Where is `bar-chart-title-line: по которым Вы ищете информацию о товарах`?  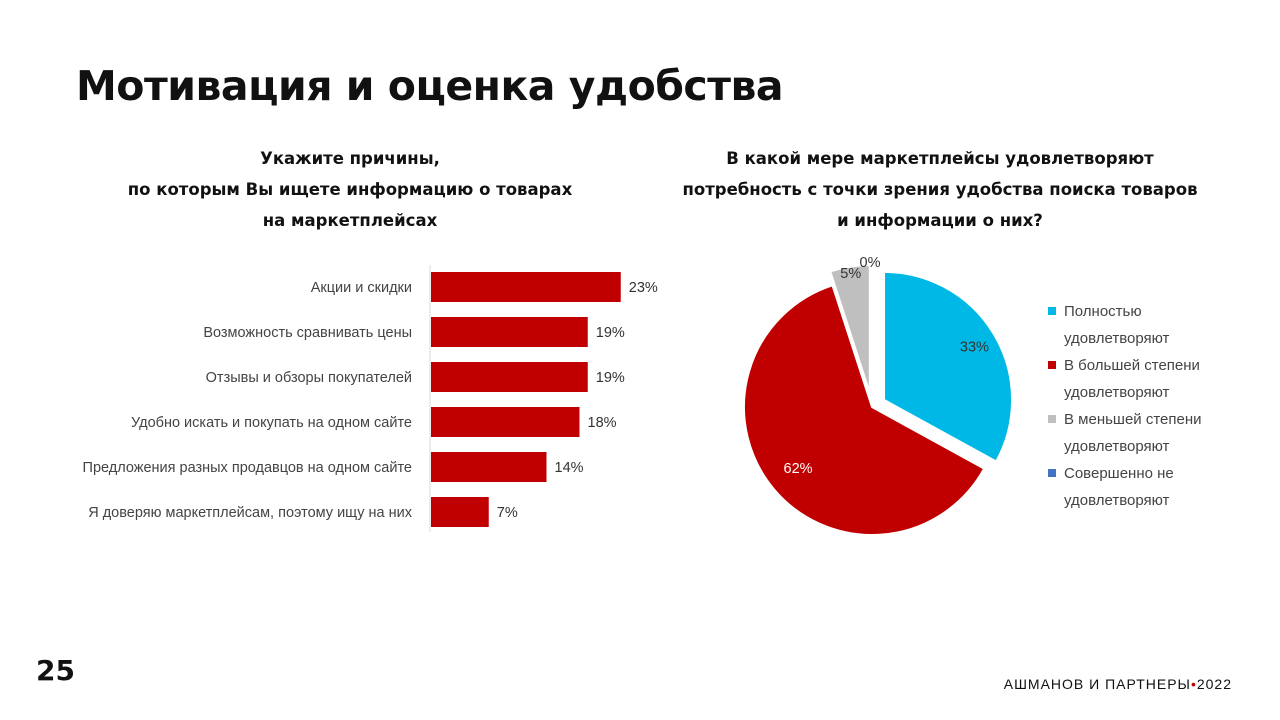 bar-chart-title-line: по которым Вы ищете информацию о товарах is located at coordinates (350, 189).